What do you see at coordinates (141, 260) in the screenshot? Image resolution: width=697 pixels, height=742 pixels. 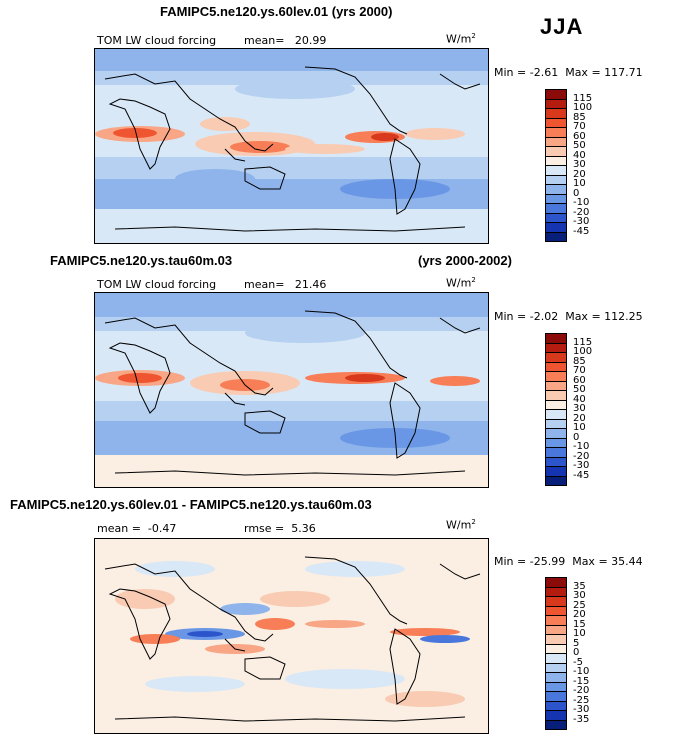 I see `panel2-title: FAMIPC5.ne120.ys.tau60m.03` at bounding box center [141, 260].